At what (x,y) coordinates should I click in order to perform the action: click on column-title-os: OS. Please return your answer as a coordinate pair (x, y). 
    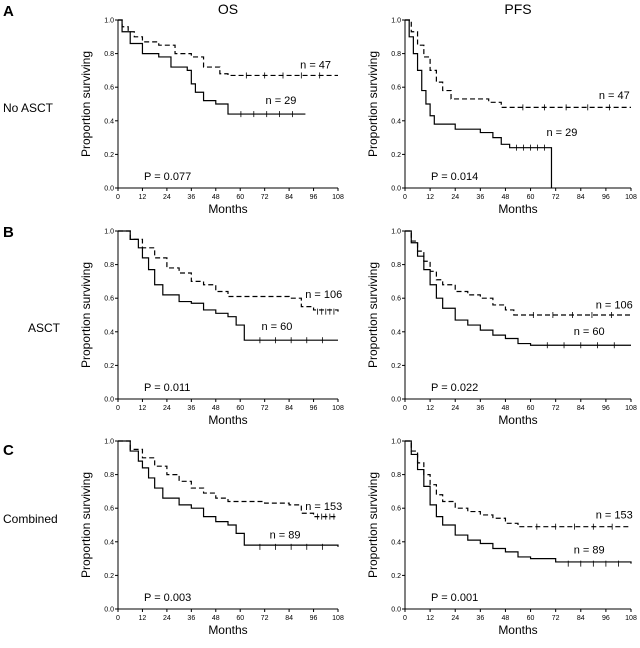
    Looking at the image, I should click on (228, 9).